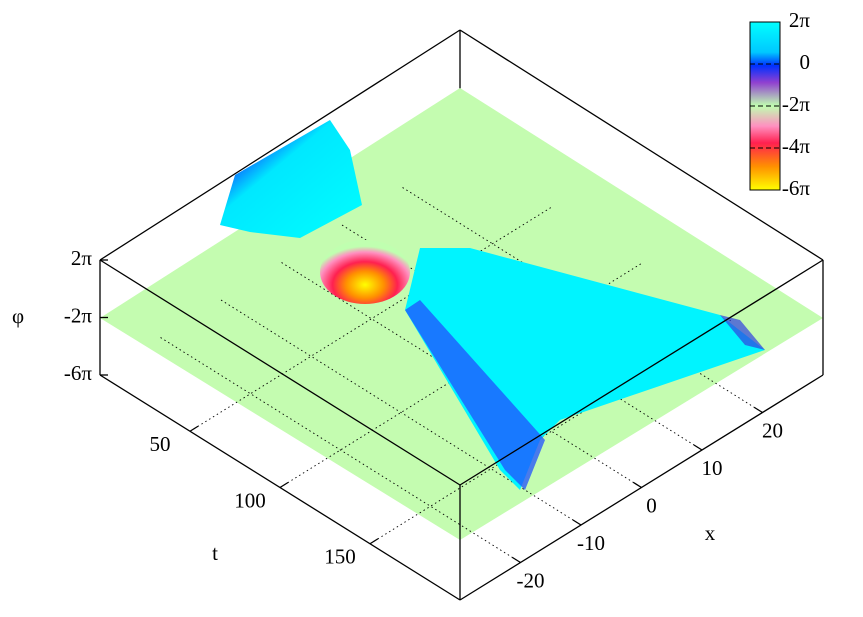 The image size is (863, 617). I want to click on t-axis-title: t, so click(215, 553).